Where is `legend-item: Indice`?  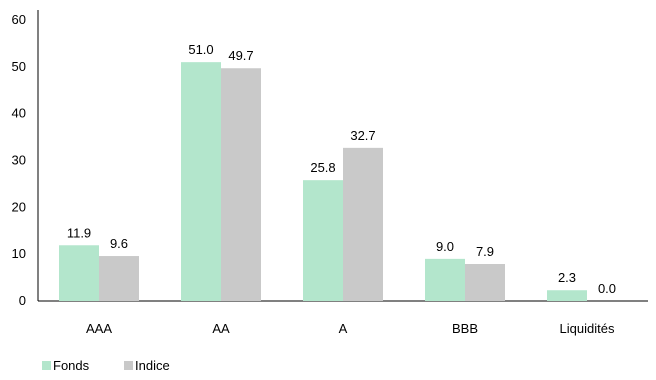
legend-item: Indice is located at coordinates (147, 365).